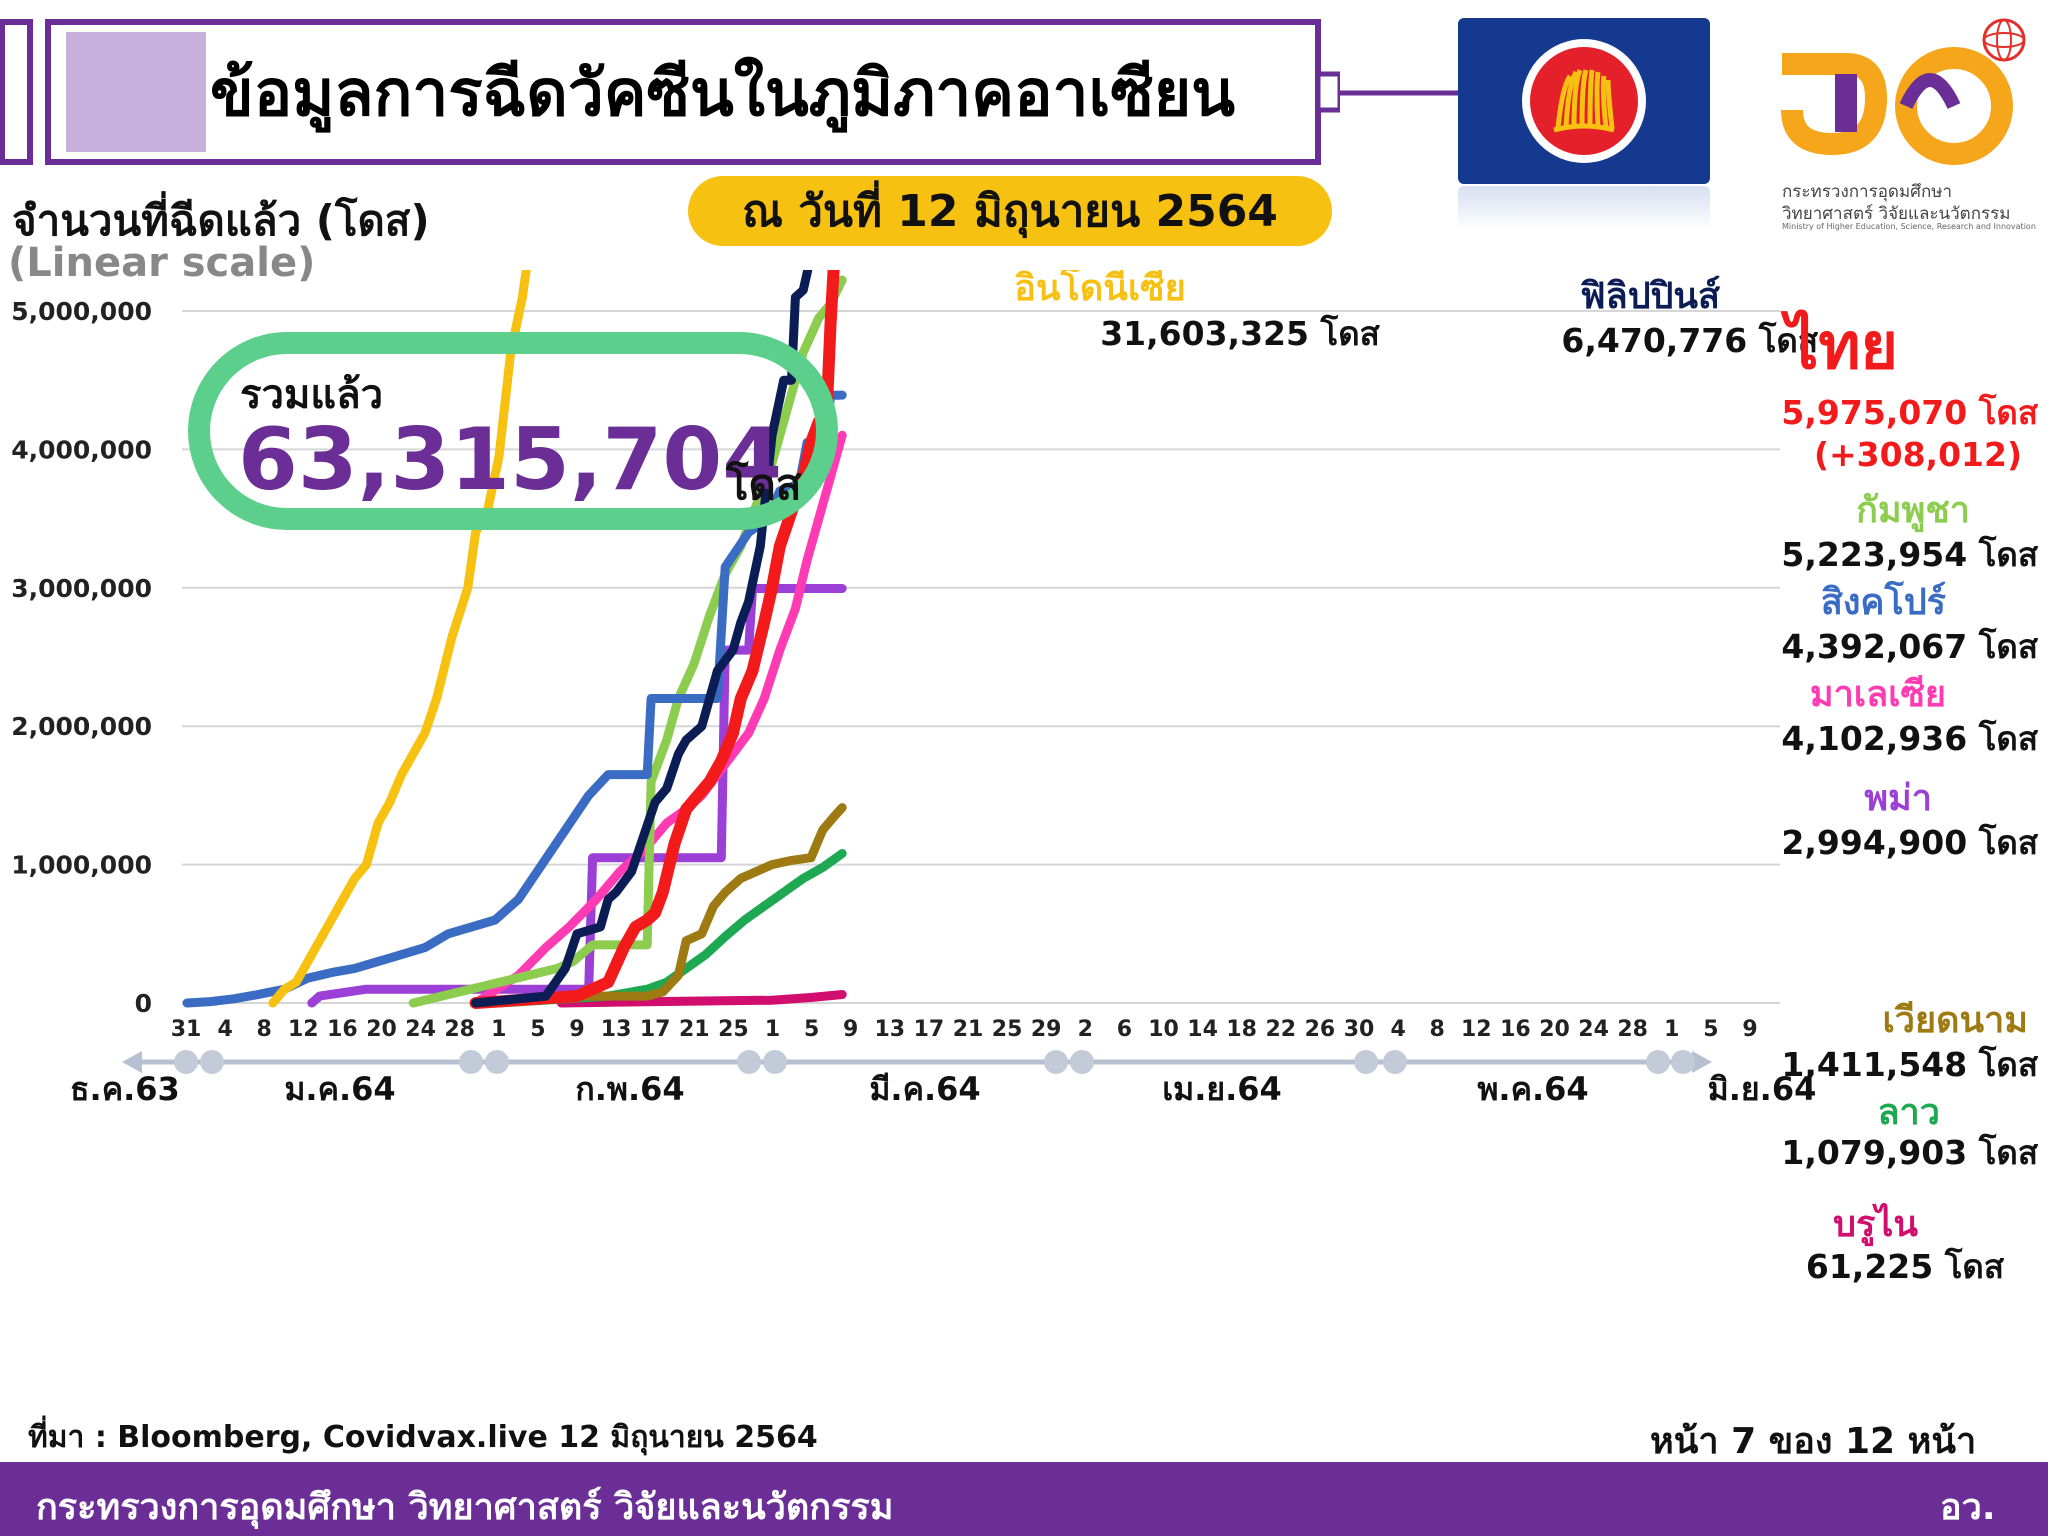  Describe the element at coordinates (1222, 1089) in the screenshot. I see `month-label: เม.ย.64` at that location.